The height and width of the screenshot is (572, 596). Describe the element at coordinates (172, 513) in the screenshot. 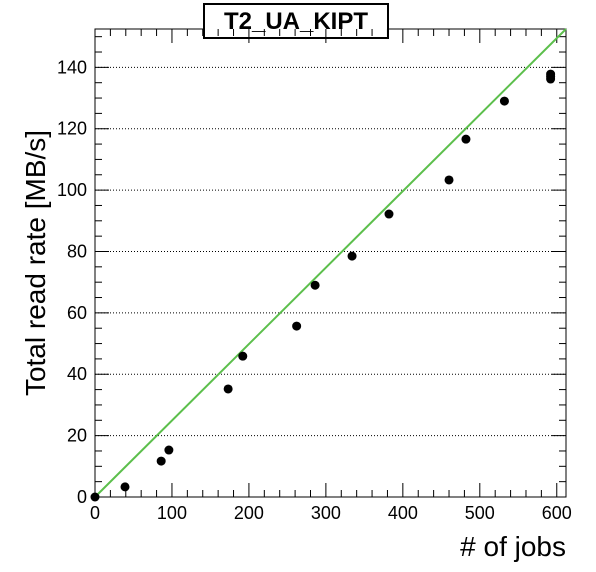

I see `x-tick-label: 100` at that location.